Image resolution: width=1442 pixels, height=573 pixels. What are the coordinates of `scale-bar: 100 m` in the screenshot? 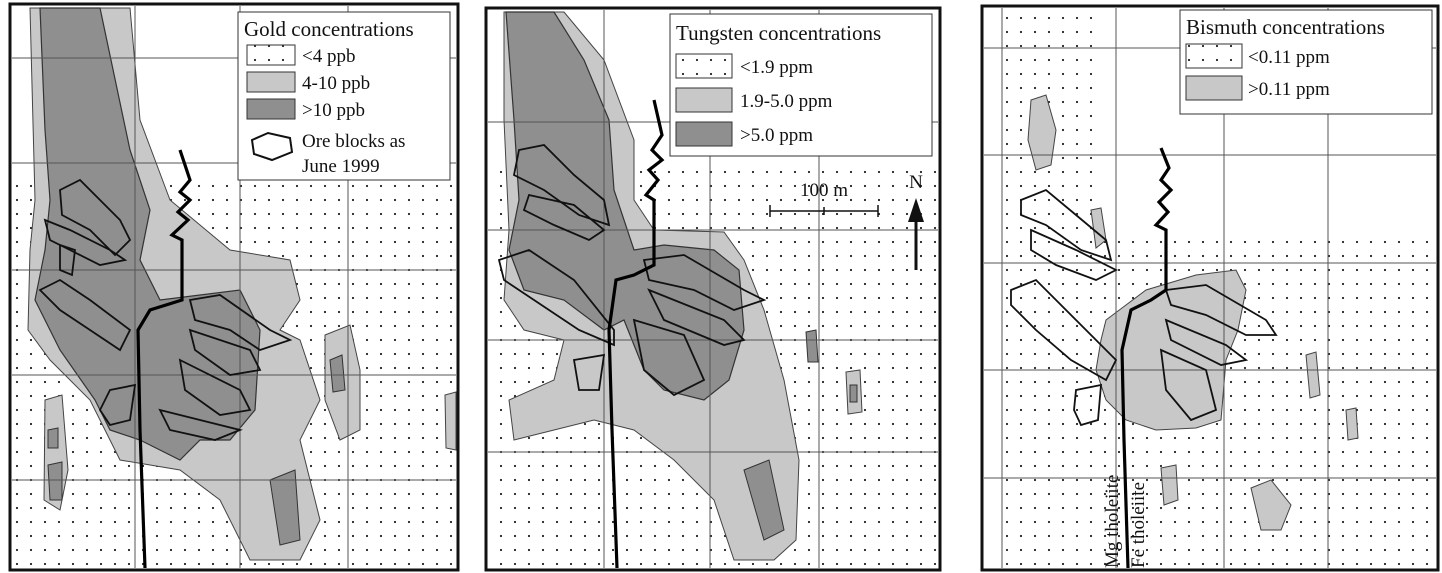 It's located at (824, 198).